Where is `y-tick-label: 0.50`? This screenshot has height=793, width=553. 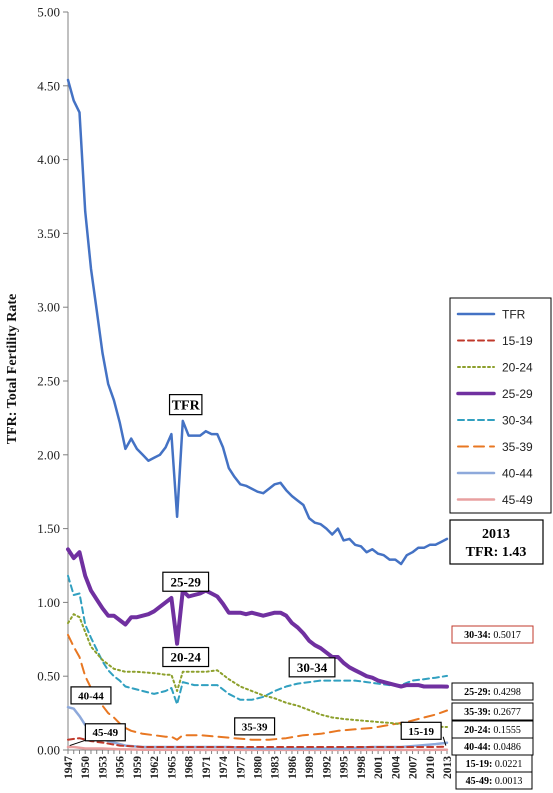 y-tick-label: 0.50 is located at coordinates (48, 676).